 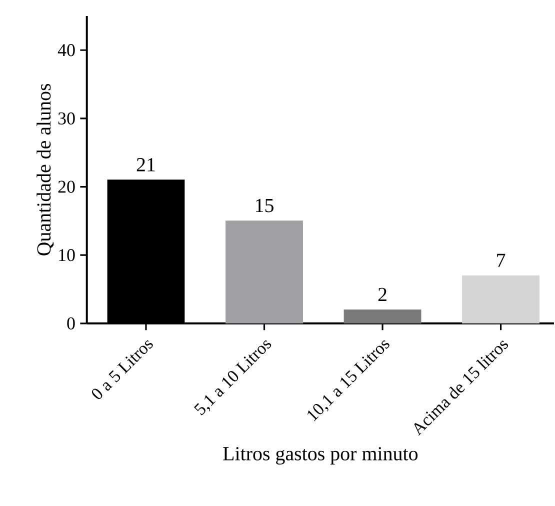 I want to click on y-tick-label: 40, so click(x=66, y=50).